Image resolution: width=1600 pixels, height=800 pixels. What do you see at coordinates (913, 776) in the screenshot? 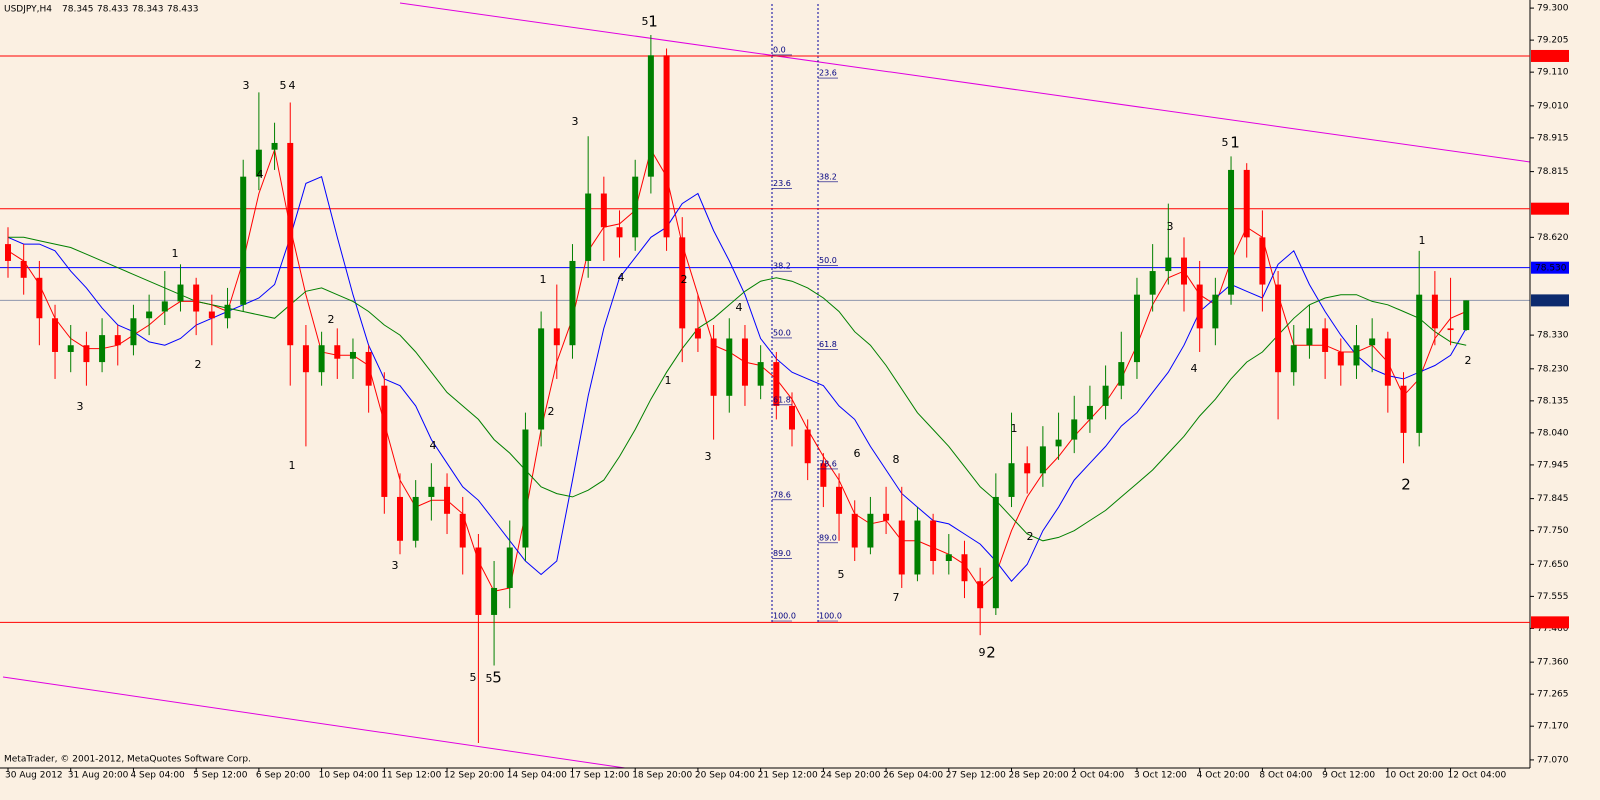
I see `x-tick-label: 26 Sep 04:00` at bounding box center [913, 776].